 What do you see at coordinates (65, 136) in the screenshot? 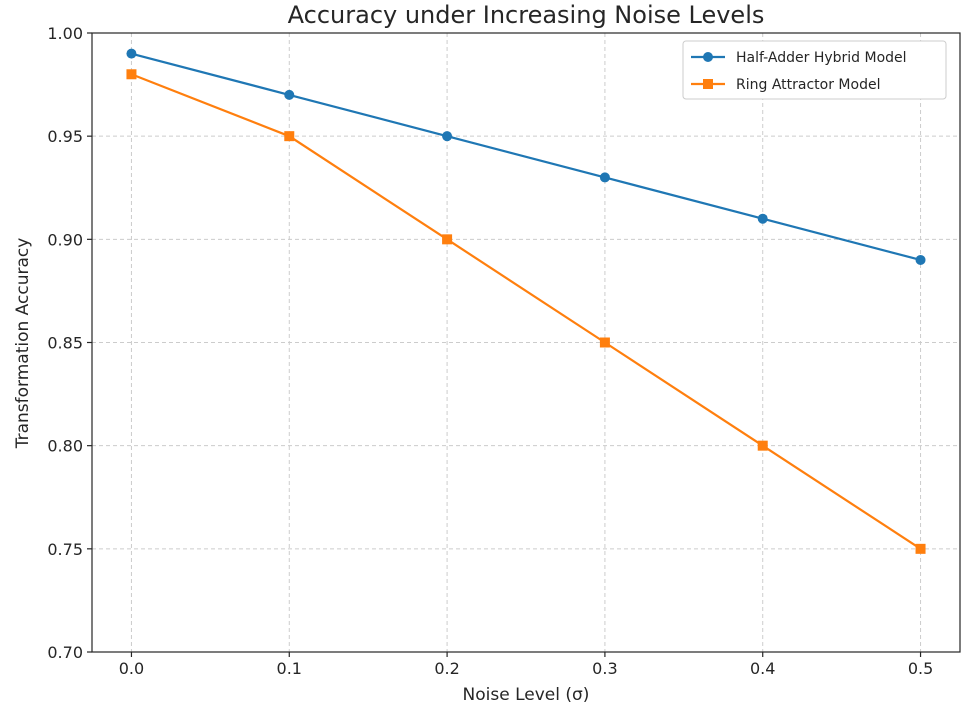
I see `y-tick-label: 0.95` at bounding box center [65, 136].